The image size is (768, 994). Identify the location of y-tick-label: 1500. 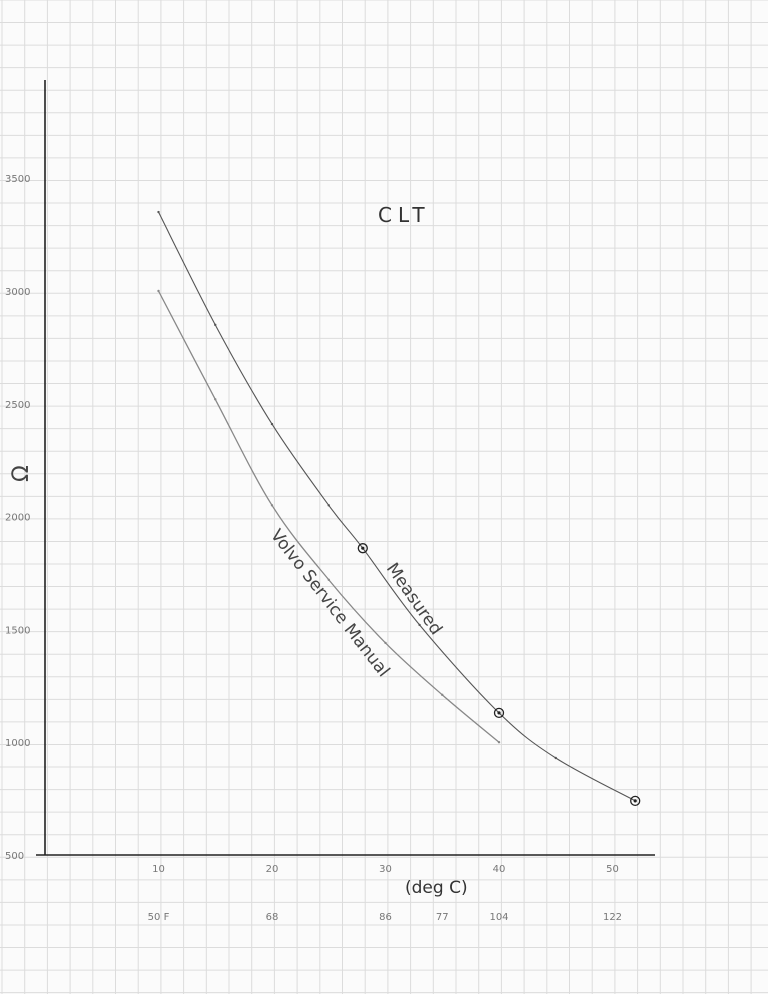
(17, 630).